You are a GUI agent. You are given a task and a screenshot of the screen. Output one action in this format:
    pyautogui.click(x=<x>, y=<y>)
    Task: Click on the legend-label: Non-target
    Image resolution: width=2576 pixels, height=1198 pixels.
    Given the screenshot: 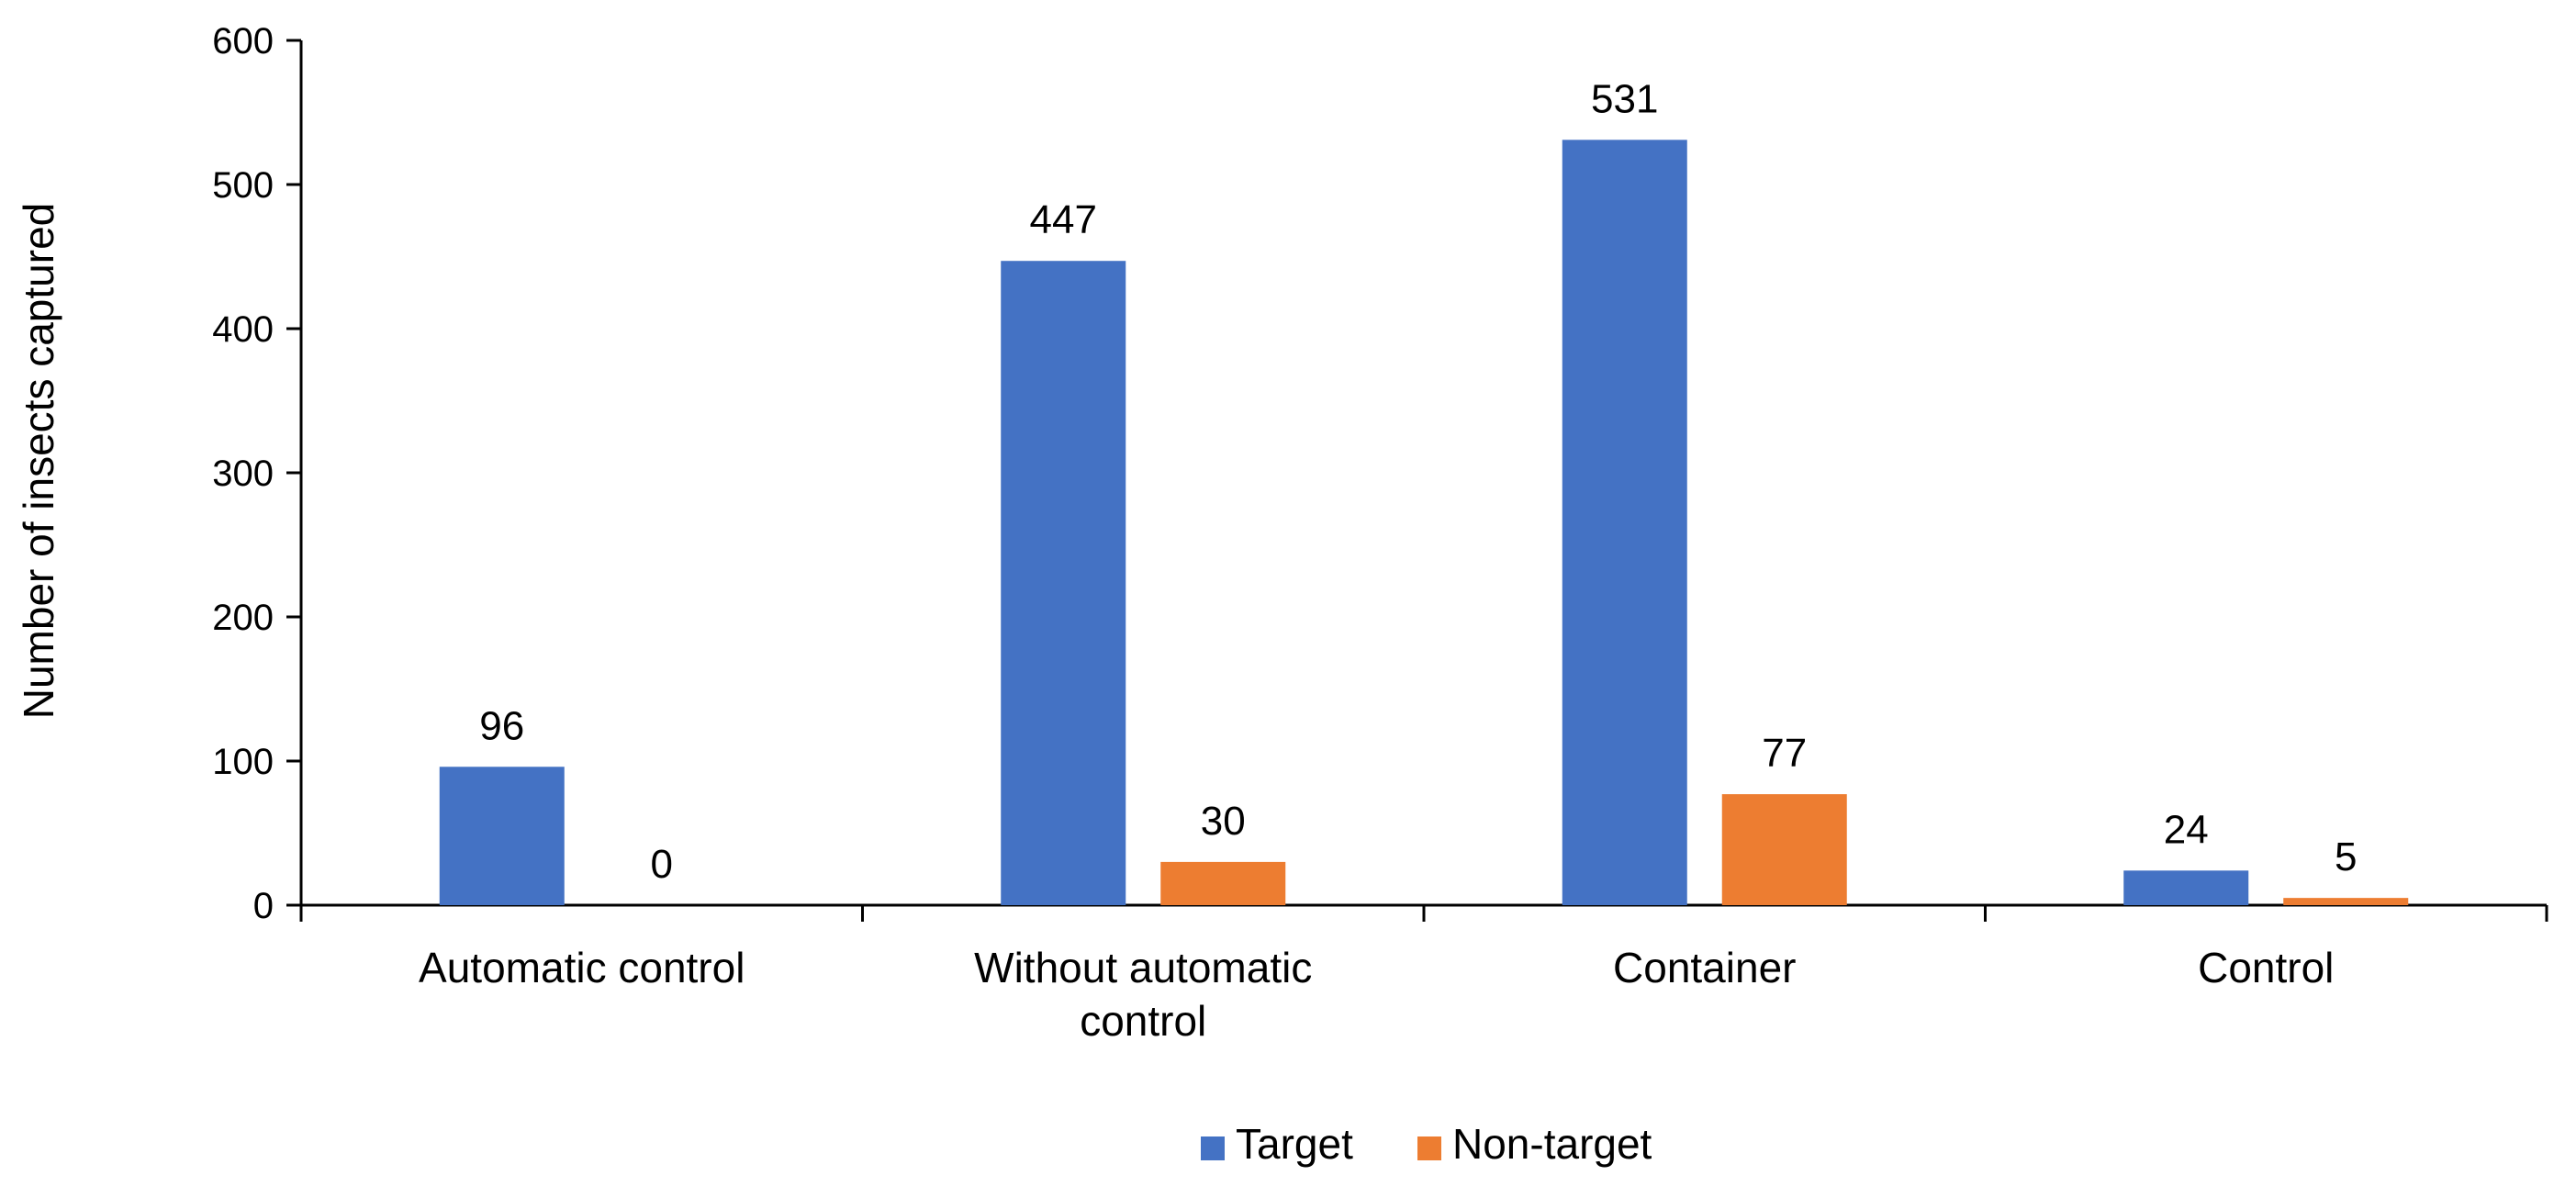 What is the action you would take?
    pyautogui.click(x=1552, y=1144)
    